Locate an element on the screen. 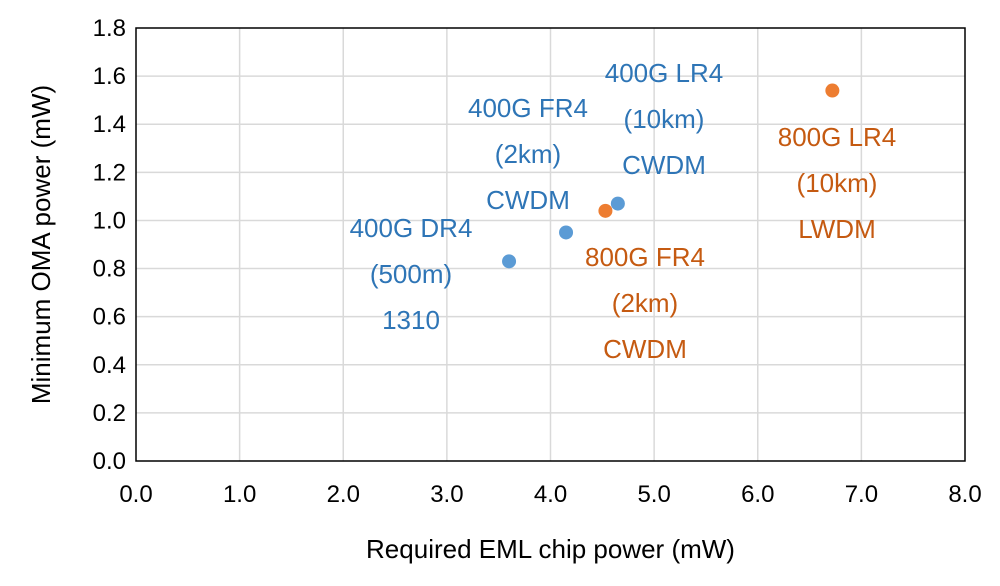 This screenshot has height=586, width=1000. x-tick-label: 6.0 is located at coordinates (757, 494).